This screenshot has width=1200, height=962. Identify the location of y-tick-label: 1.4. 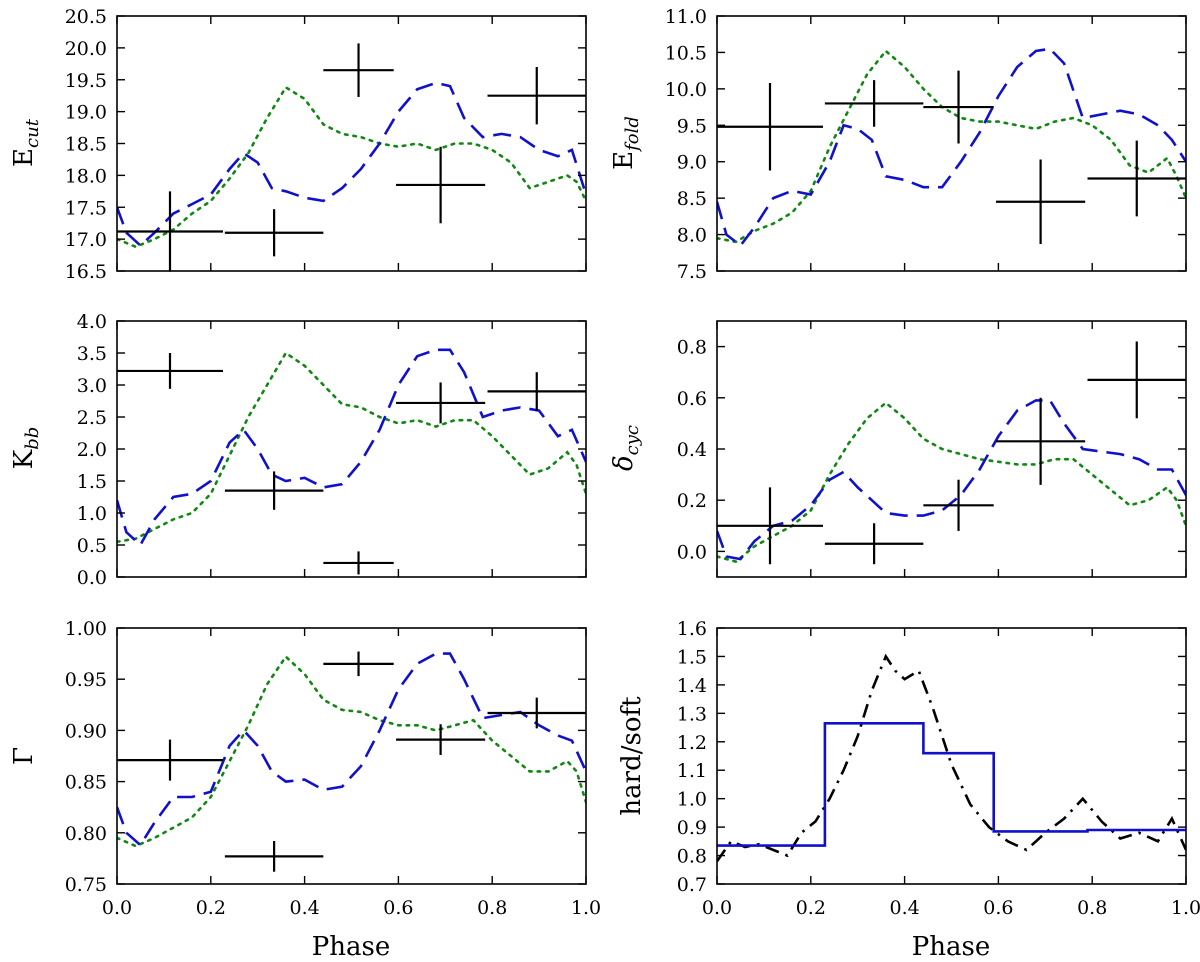
(692, 686).